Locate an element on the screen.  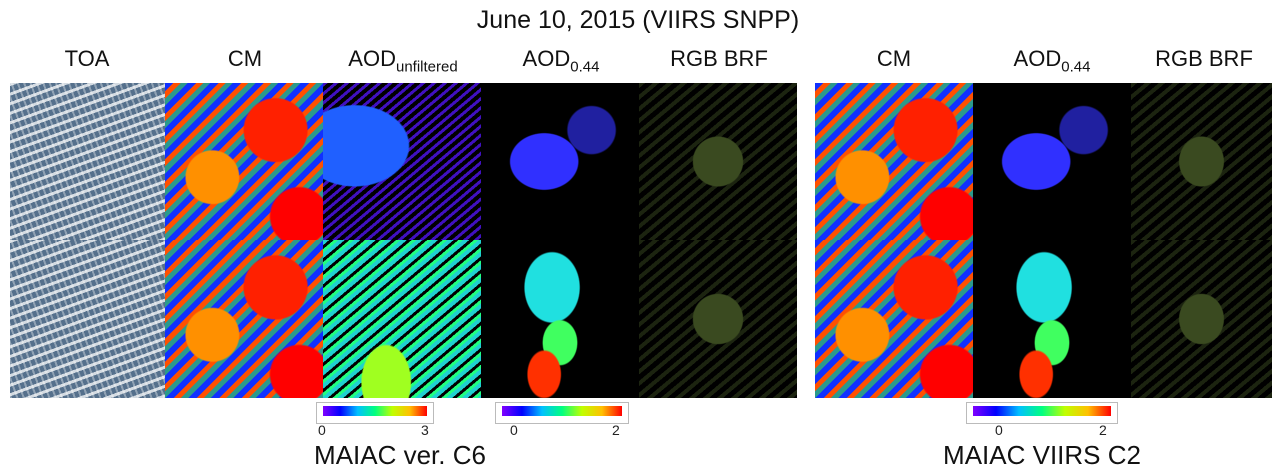
panel-caption: MAIAC VIIRS C2 is located at coordinates (1042, 455).